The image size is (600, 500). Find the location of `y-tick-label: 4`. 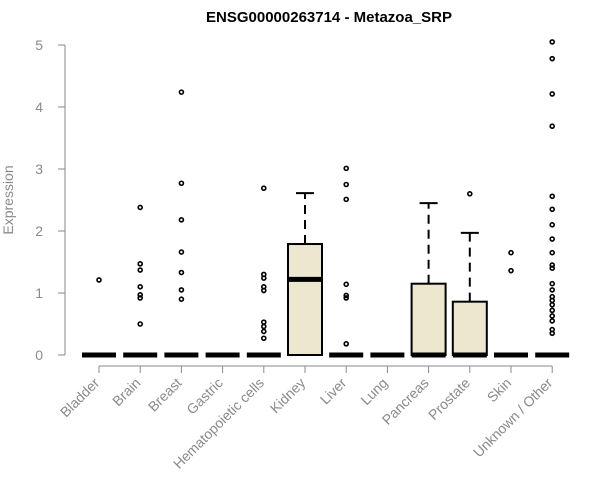

y-tick-label: 4 is located at coordinates (39, 107).